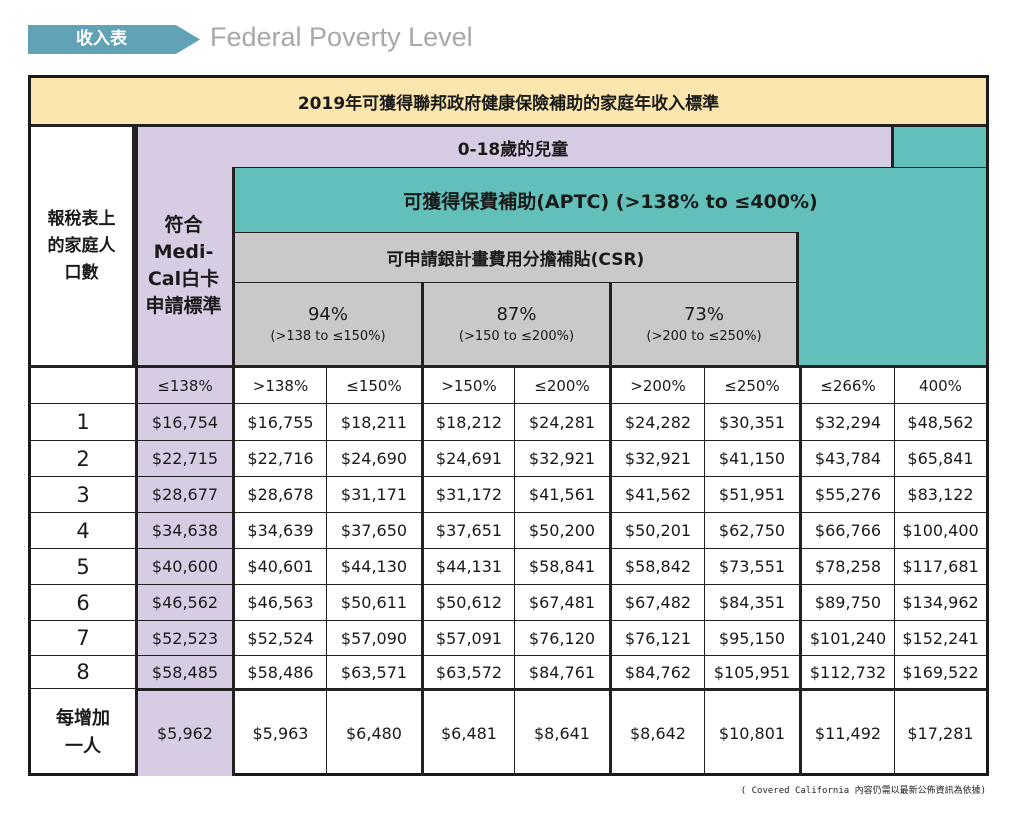 The height and width of the screenshot is (818, 1024). I want to click on table-cell: $5,962, so click(183, 732).